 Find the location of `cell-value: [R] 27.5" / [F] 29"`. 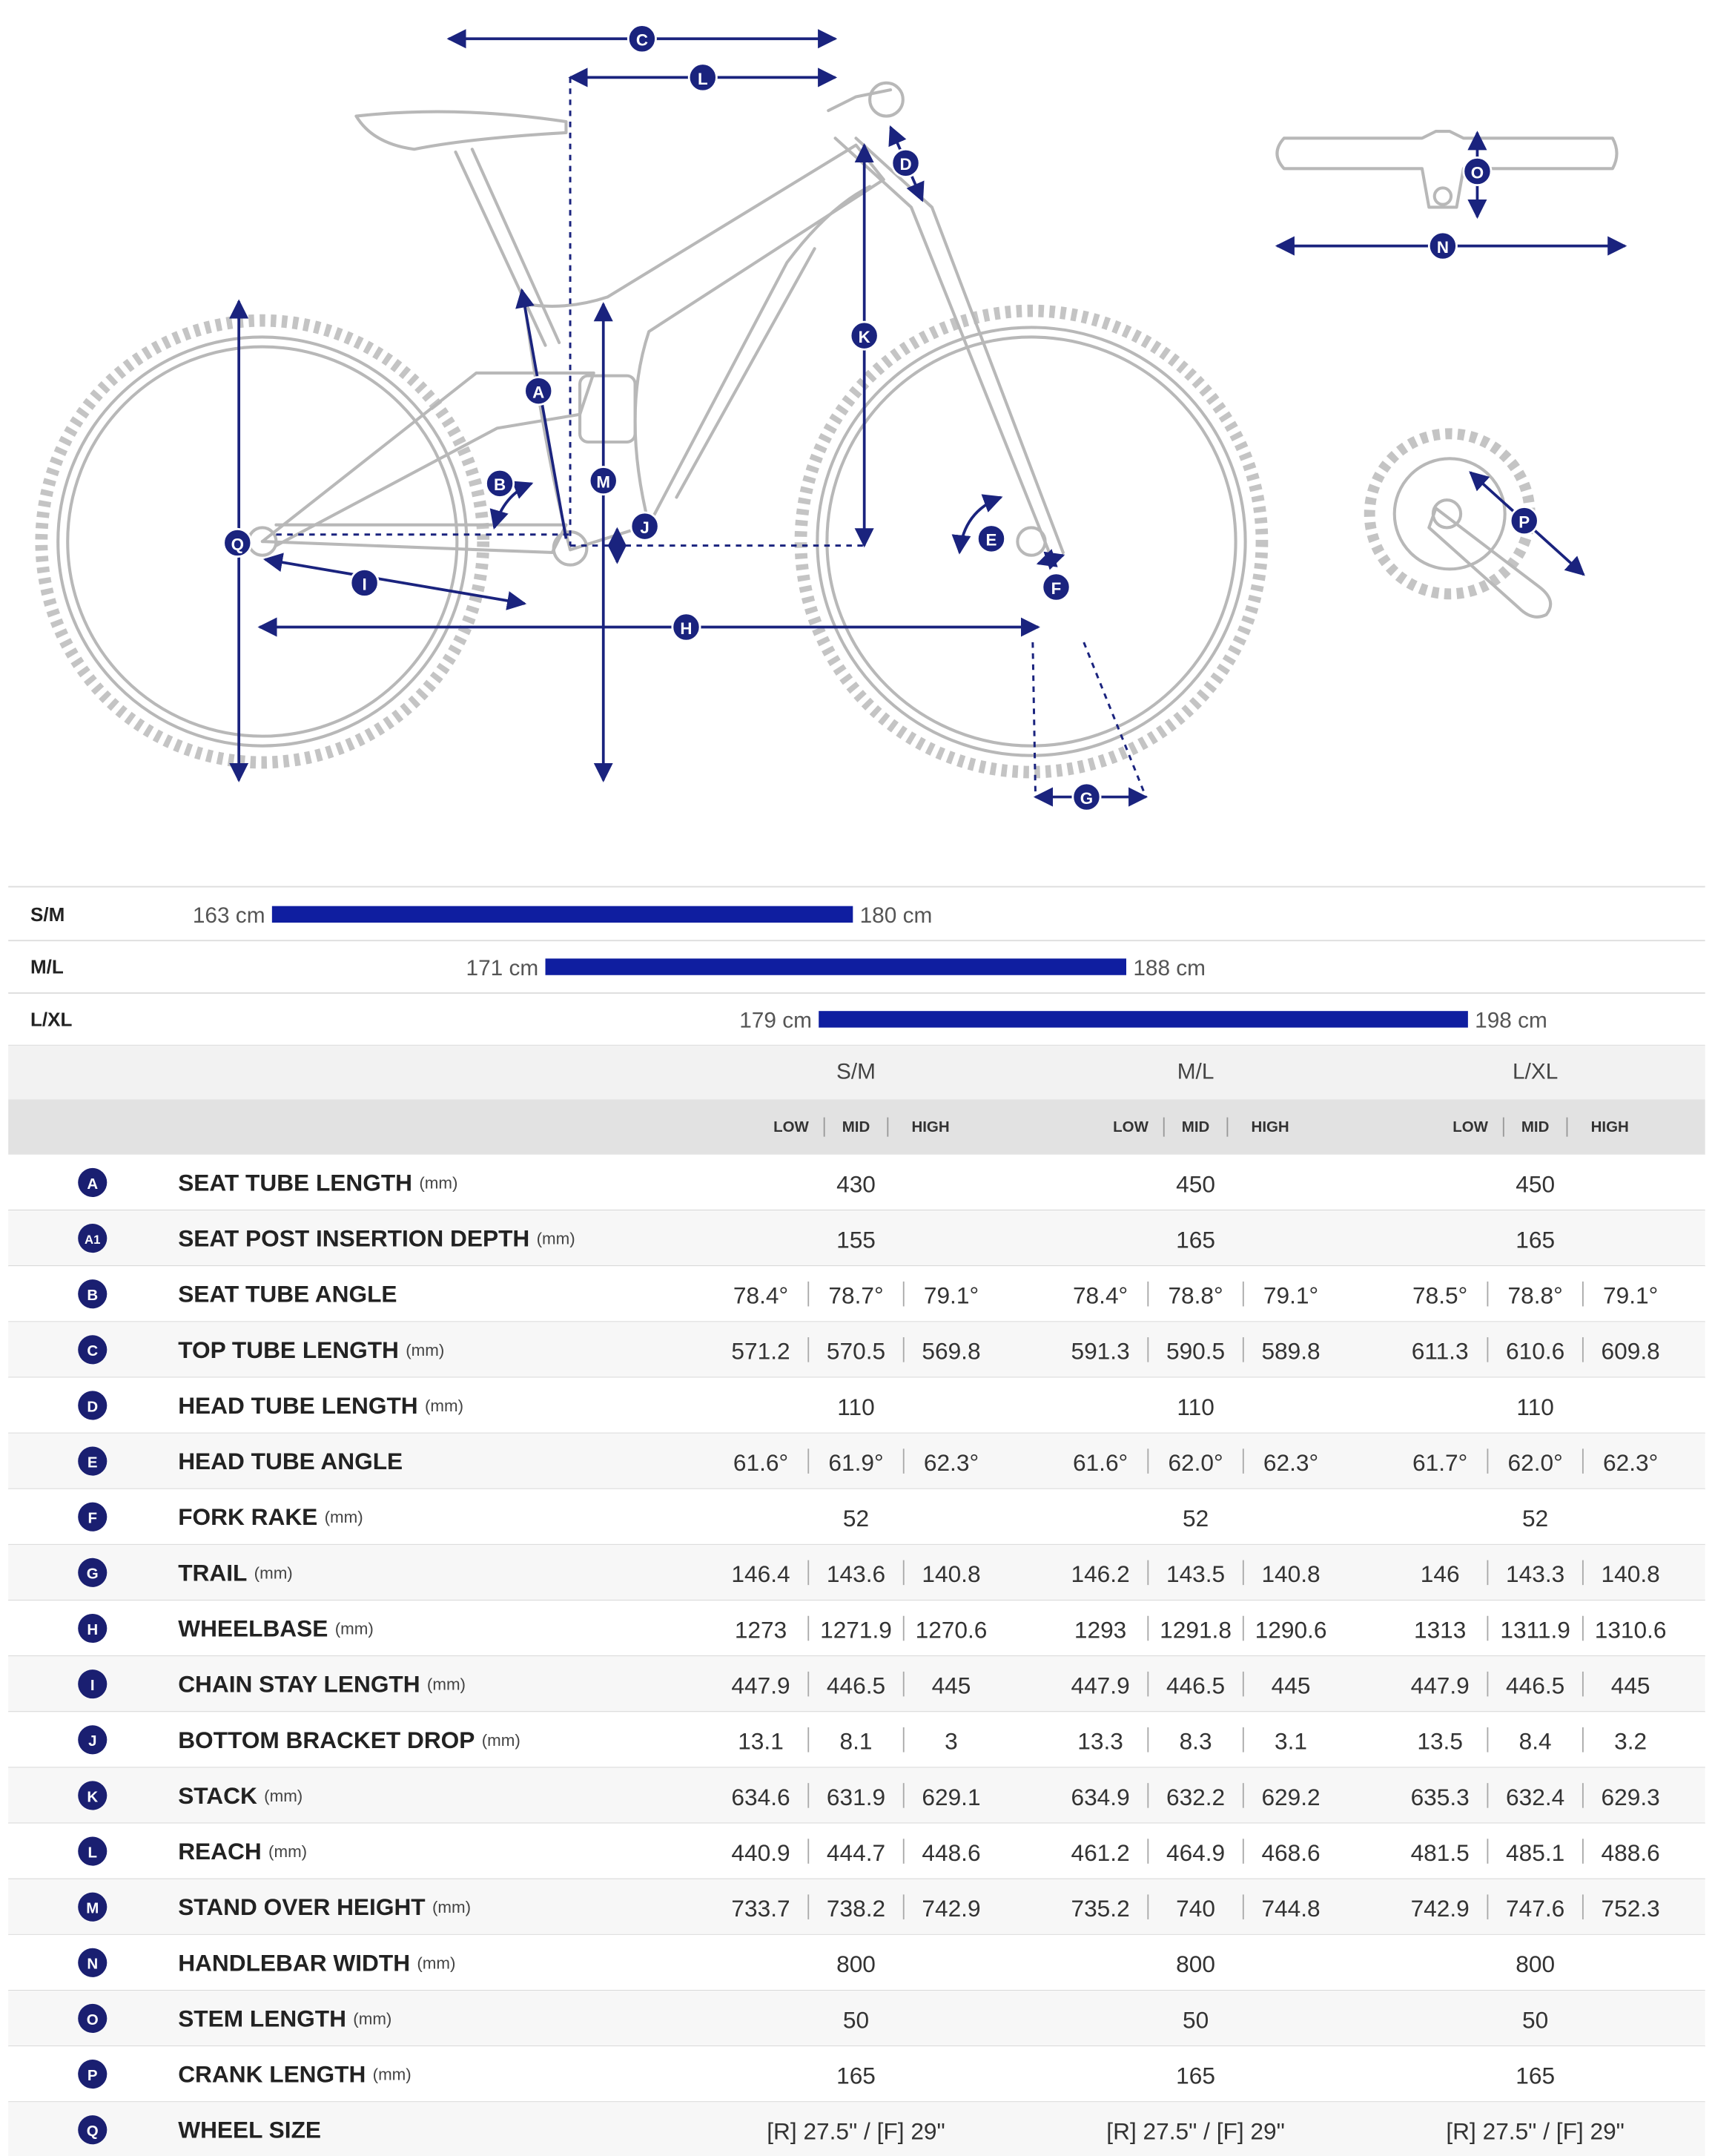

cell-value: [R] 27.5" / [F] 29" is located at coordinates (1196, 2131).